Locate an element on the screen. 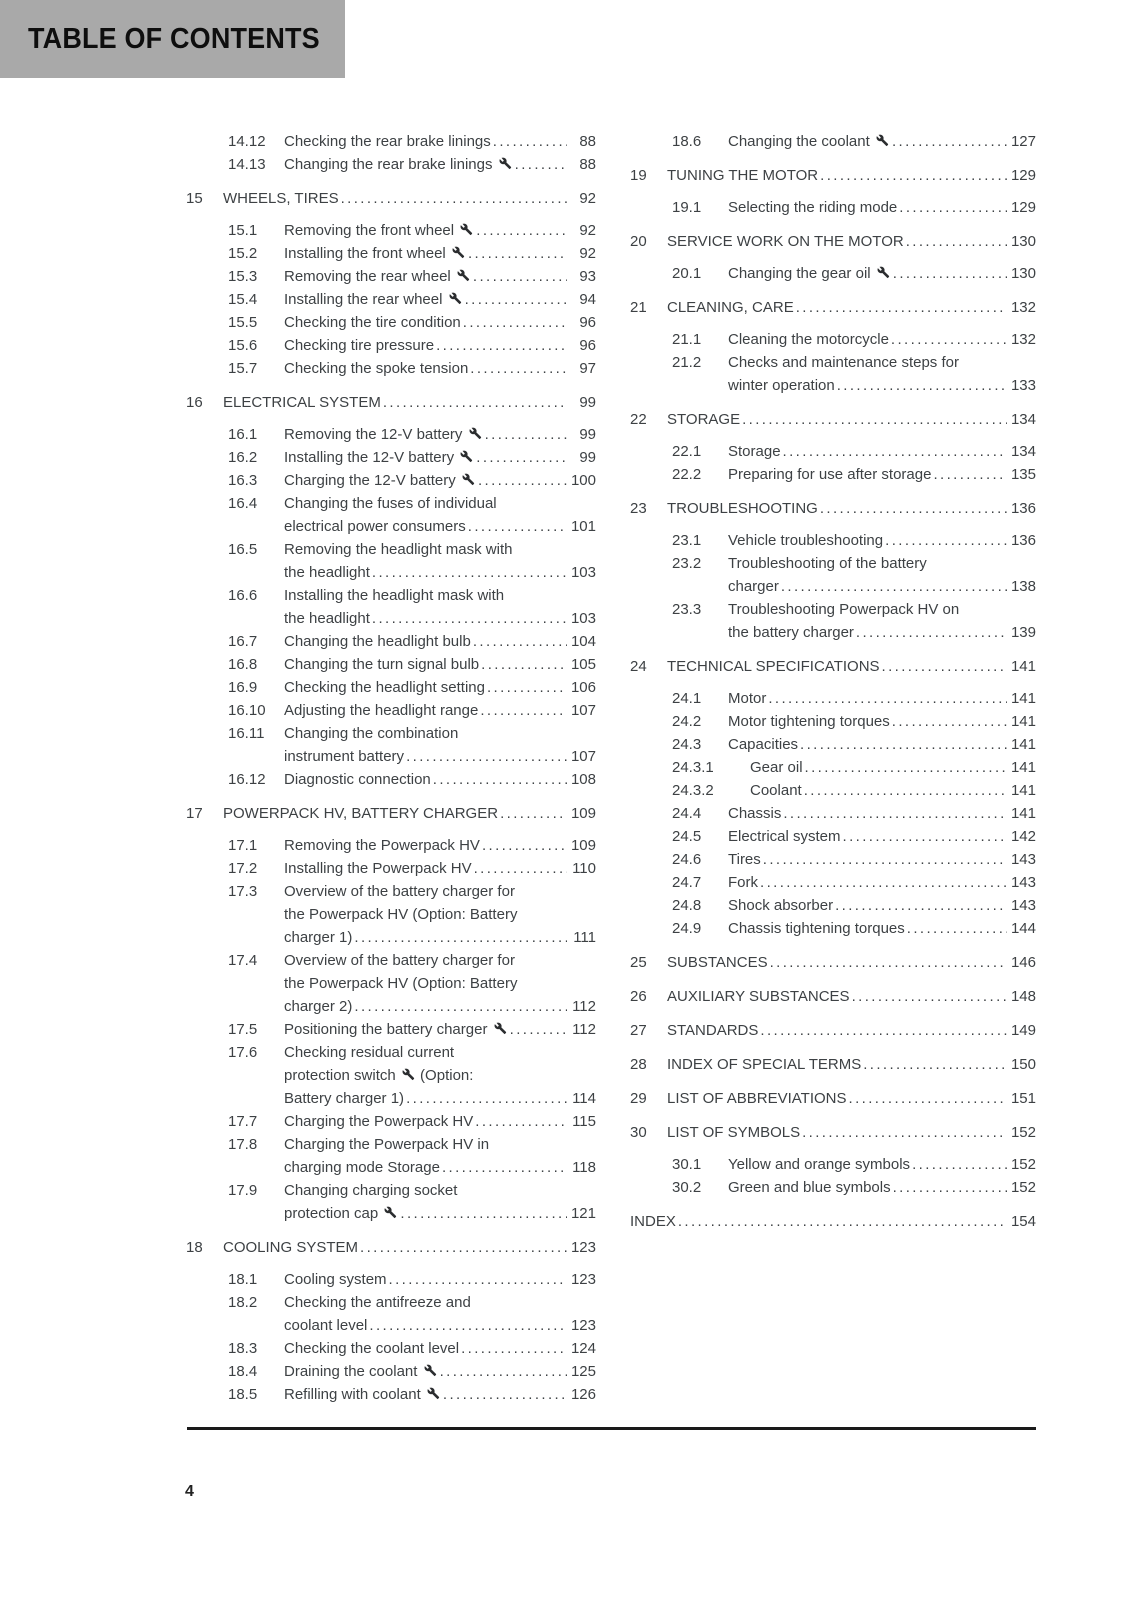 This screenshot has height=1600, width=1130. toc-entry-body: Capacities 141 is located at coordinates (882, 744).